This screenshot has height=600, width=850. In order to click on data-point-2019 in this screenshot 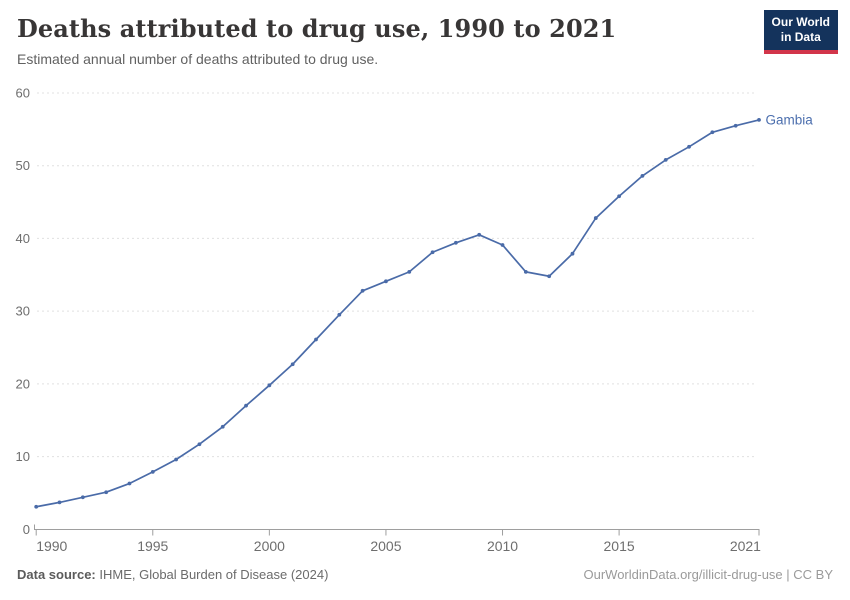, I will do `click(712, 132)`.